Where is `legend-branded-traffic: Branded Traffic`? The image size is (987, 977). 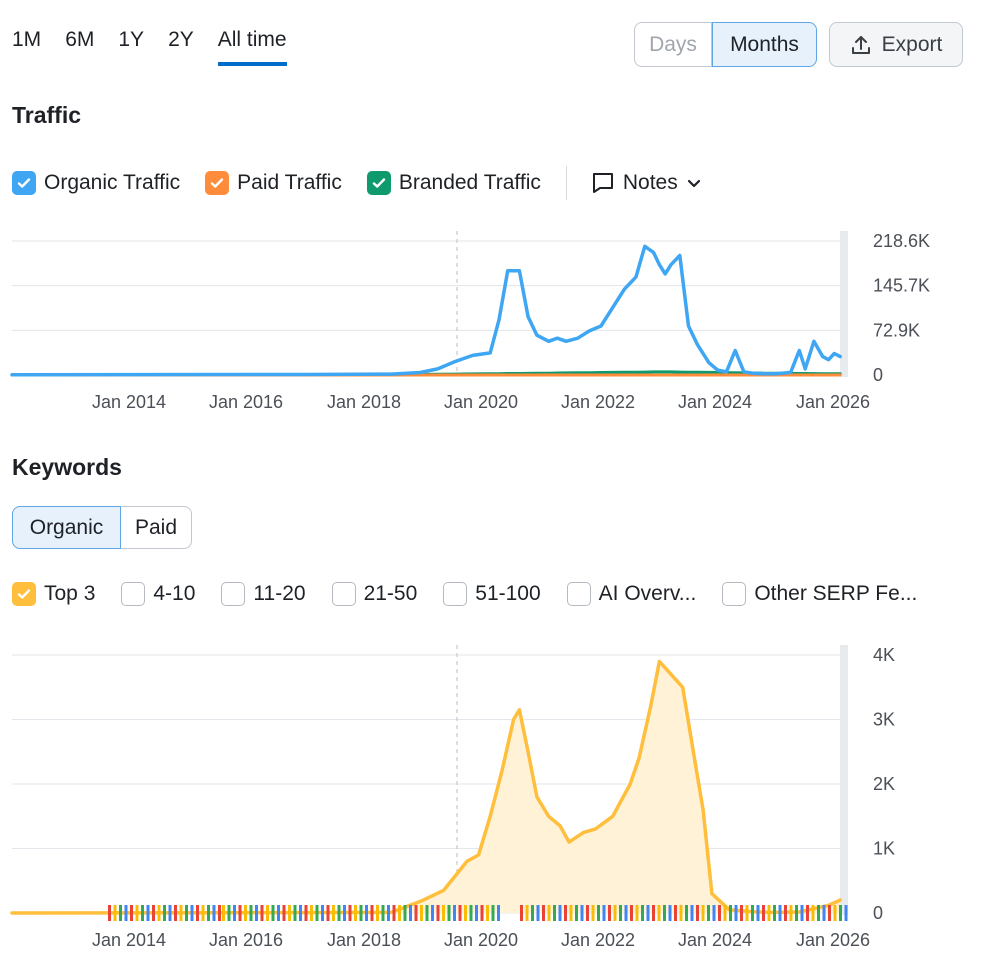
legend-branded-traffic: Branded Traffic is located at coordinates (453, 183).